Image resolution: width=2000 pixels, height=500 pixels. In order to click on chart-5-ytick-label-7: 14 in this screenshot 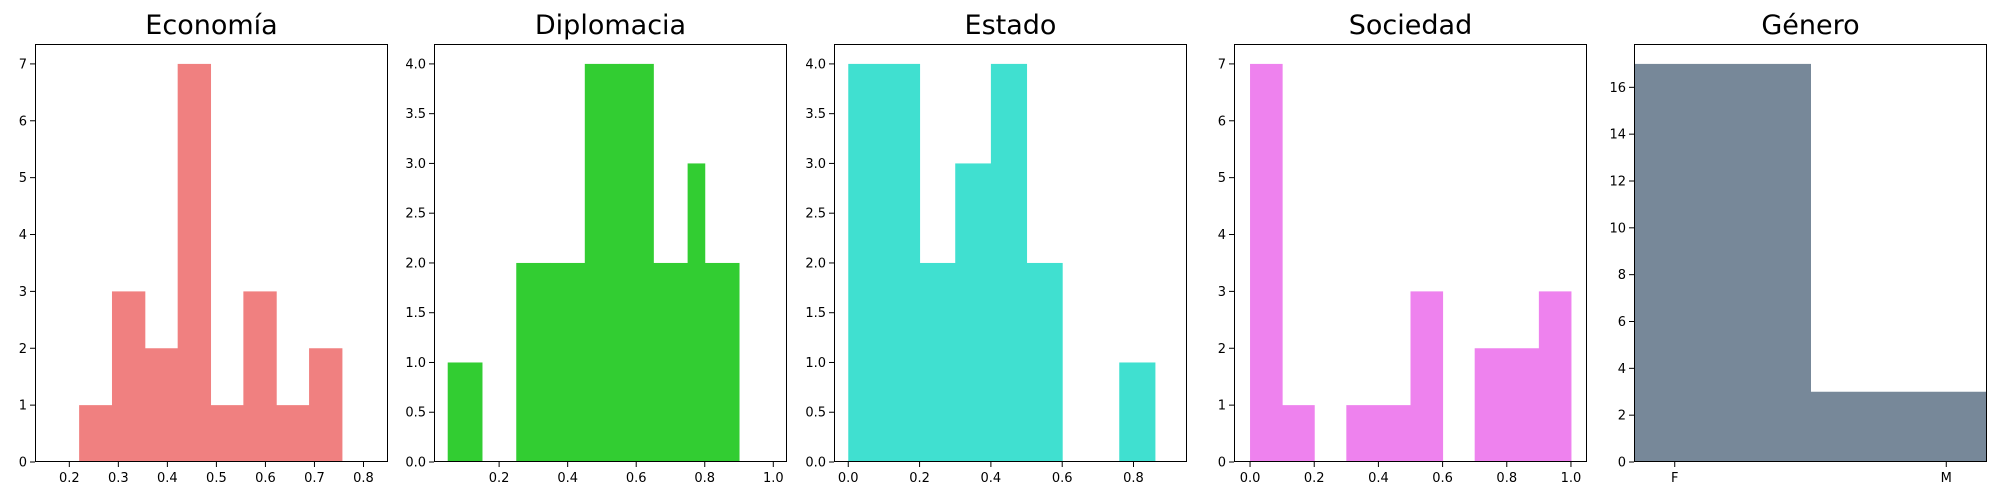, I will do `click(1617, 135)`.